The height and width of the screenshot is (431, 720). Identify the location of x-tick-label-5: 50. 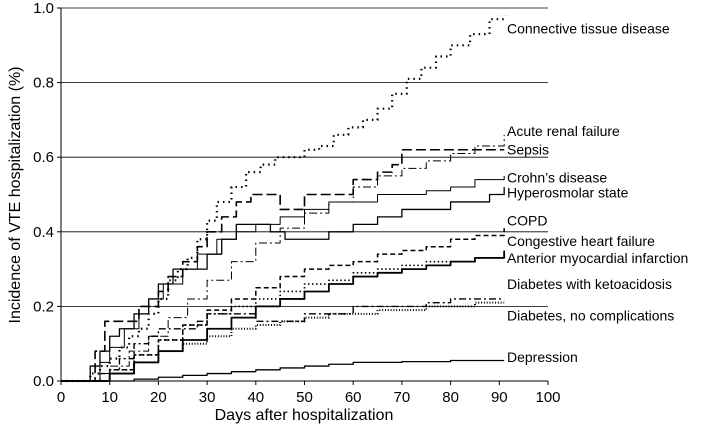
(304, 397).